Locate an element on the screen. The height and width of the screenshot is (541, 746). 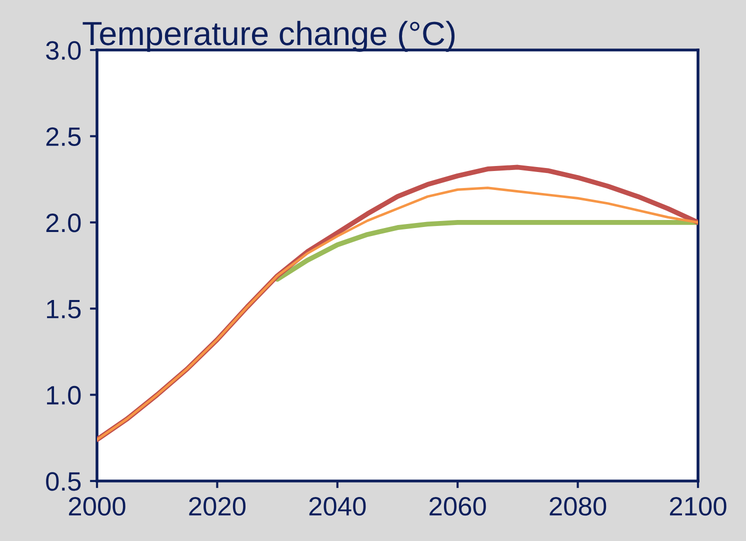
y-tick-label: 1.0 is located at coordinates (64, 395).